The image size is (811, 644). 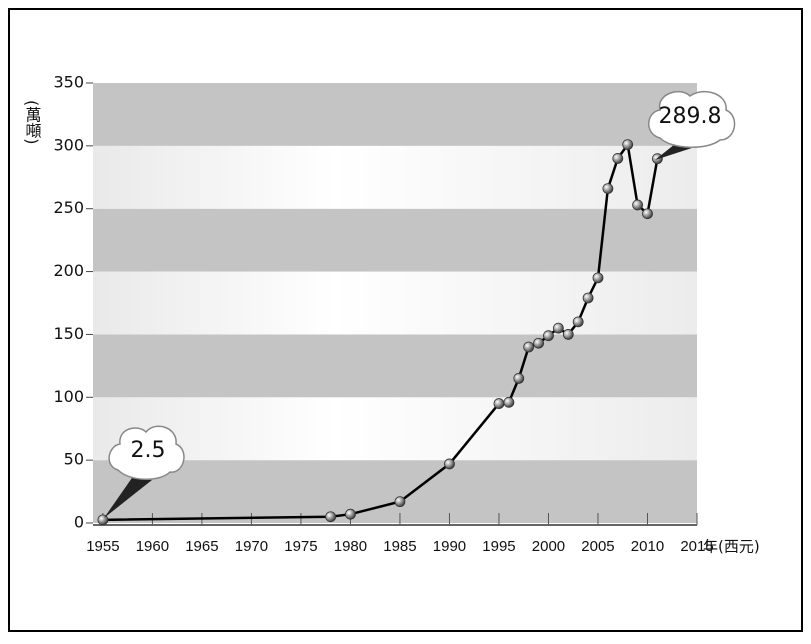 I want to click on y-axis-label: (萬噸), so click(x=32, y=122).